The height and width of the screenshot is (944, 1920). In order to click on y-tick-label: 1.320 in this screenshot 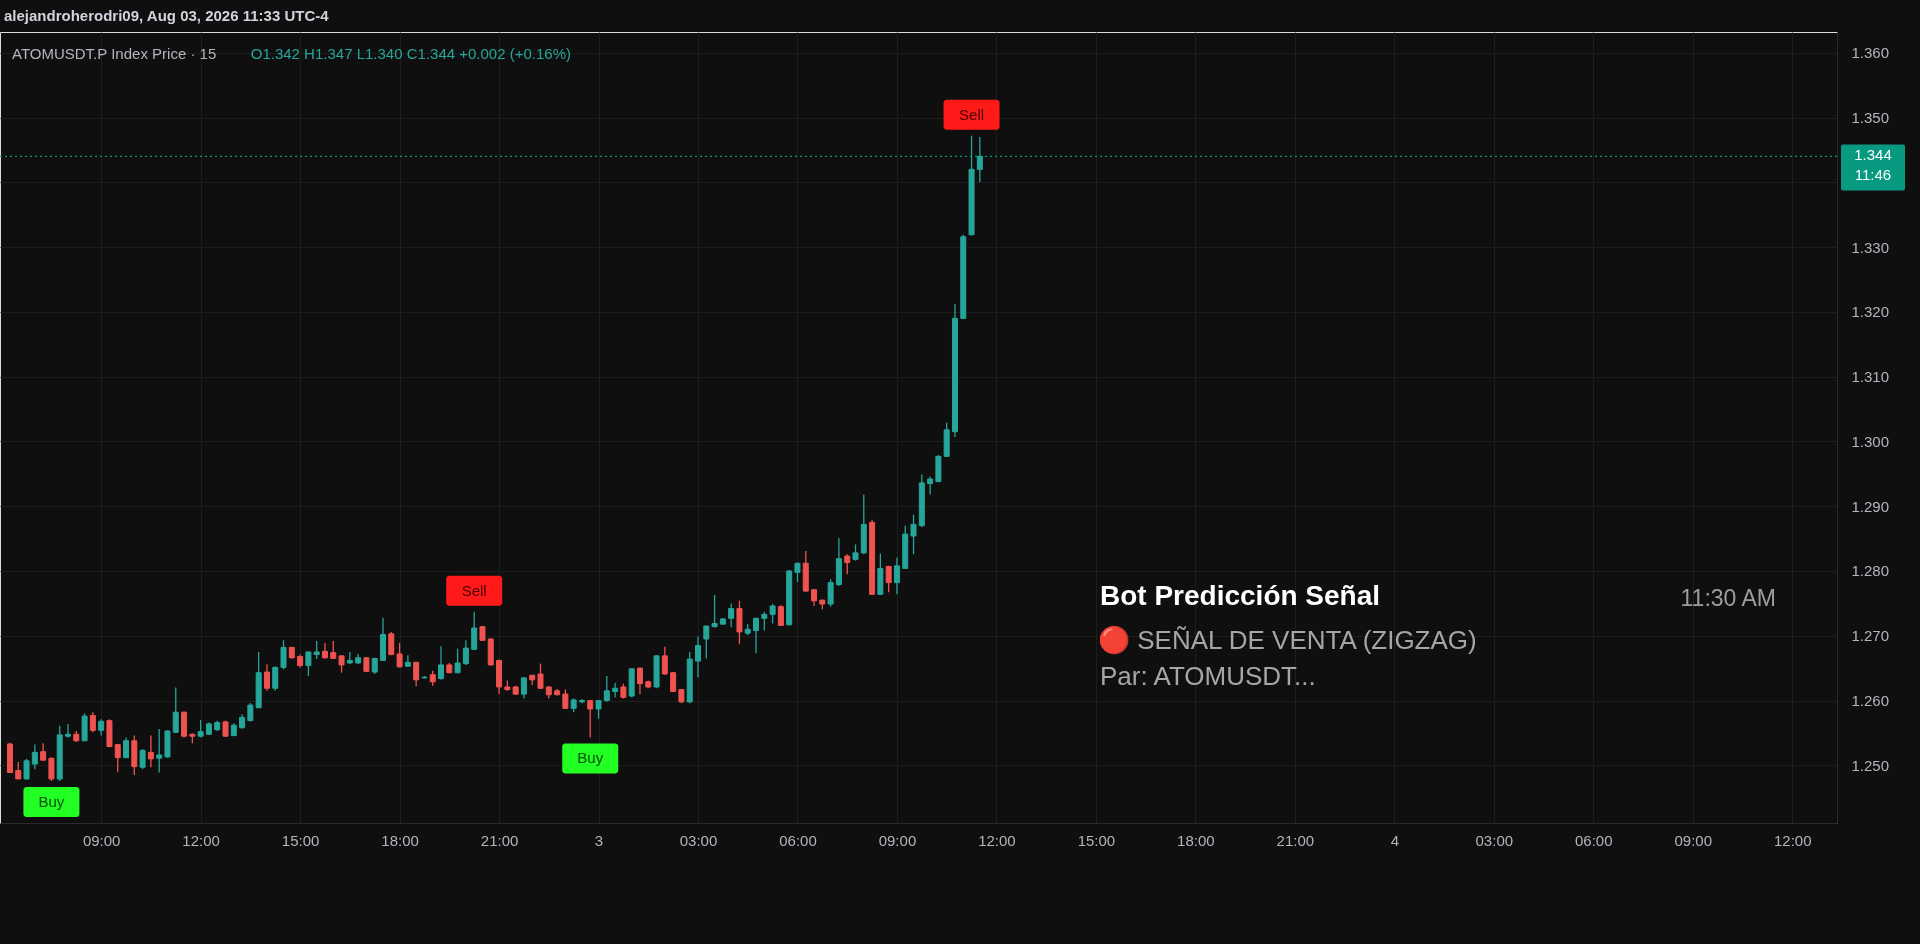, I will do `click(1870, 312)`.